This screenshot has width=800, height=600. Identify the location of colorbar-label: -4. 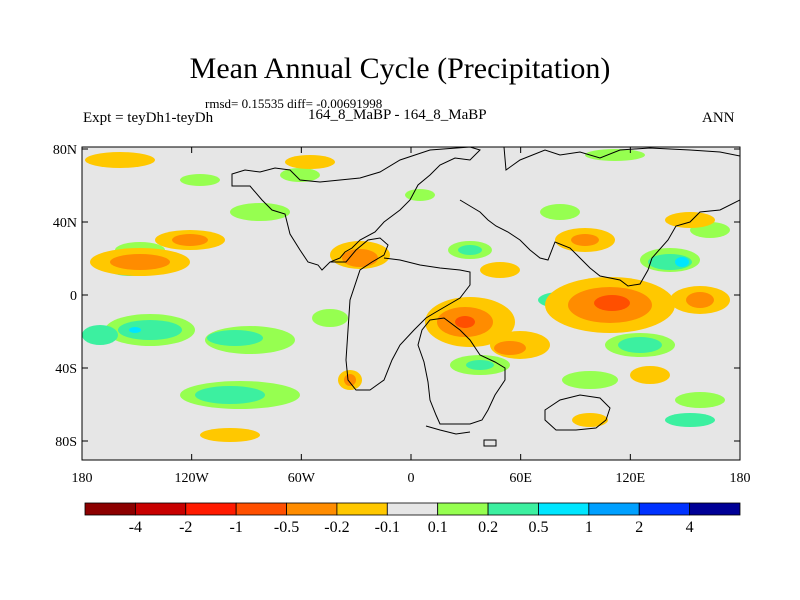
(135, 527).